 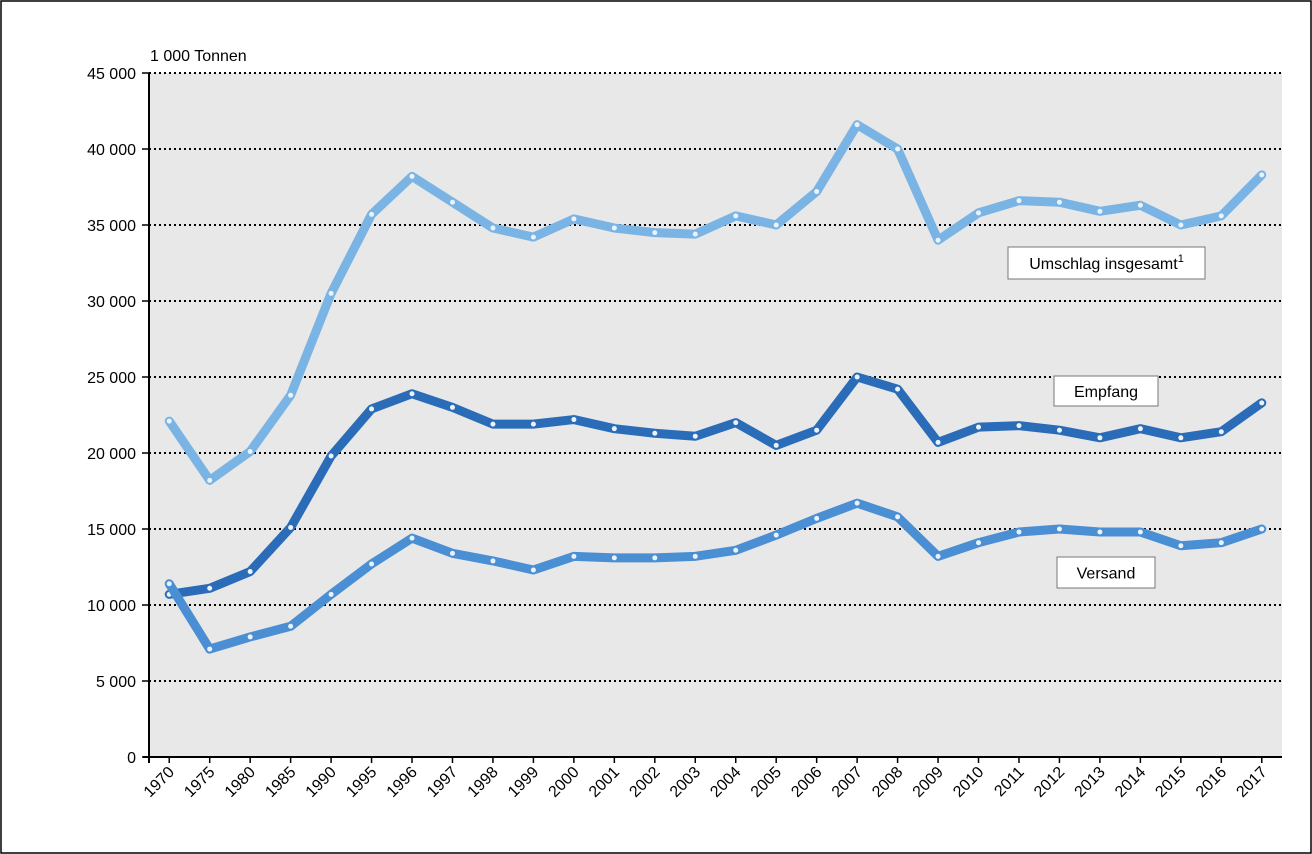 I want to click on series-label: Versand, so click(x=1106, y=574).